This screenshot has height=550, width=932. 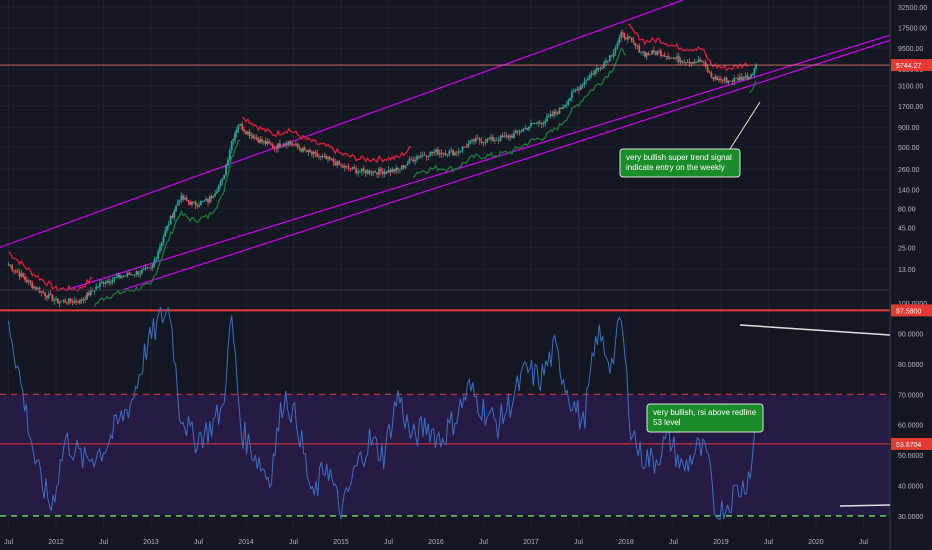 What do you see at coordinates (815, 330) in the screenshot?
I see `rsi-trend-line` at bounding box center [815, 330].